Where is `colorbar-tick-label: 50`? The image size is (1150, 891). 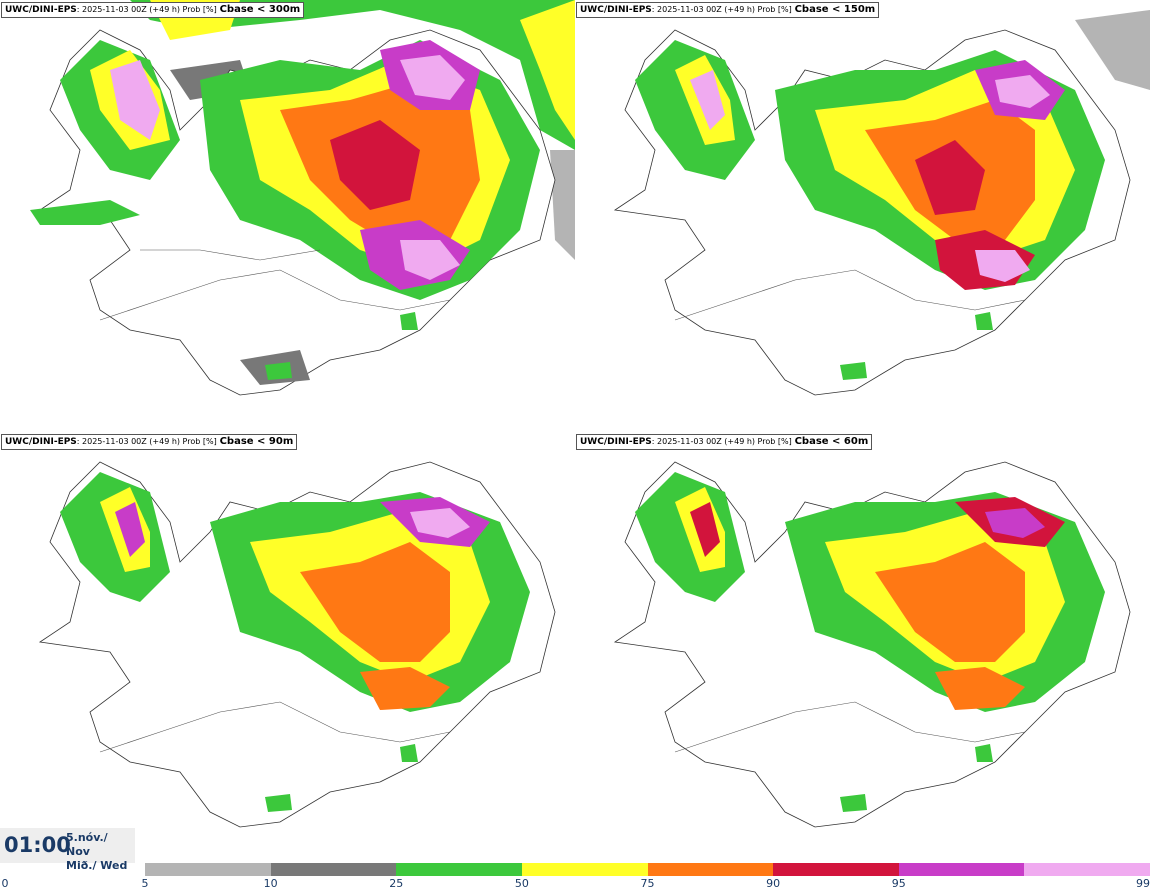 colorbar-tick-label: 50 is located at coordinates (521, 883).